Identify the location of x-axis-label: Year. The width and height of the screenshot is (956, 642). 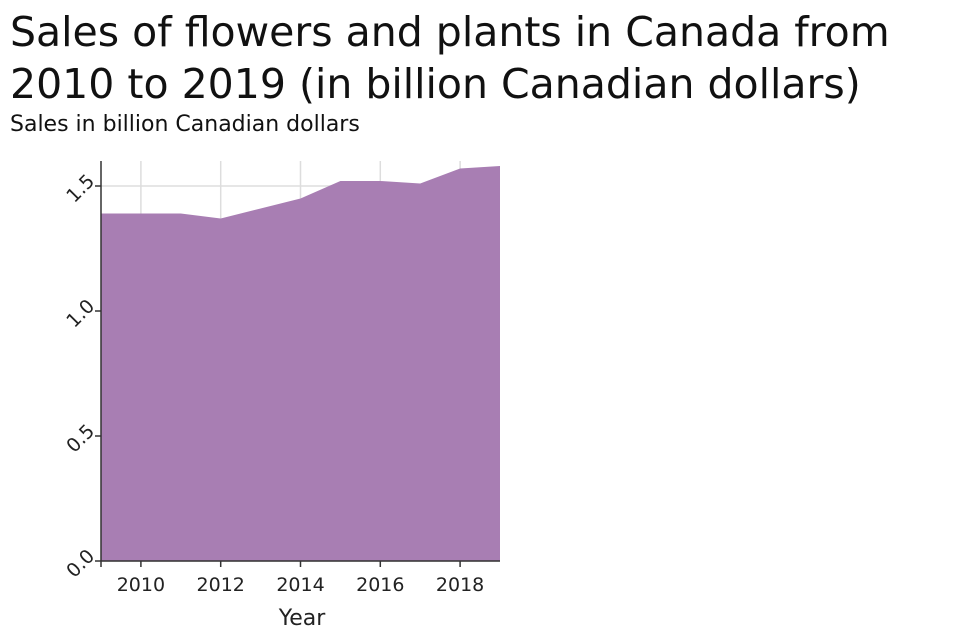
(302, 618).